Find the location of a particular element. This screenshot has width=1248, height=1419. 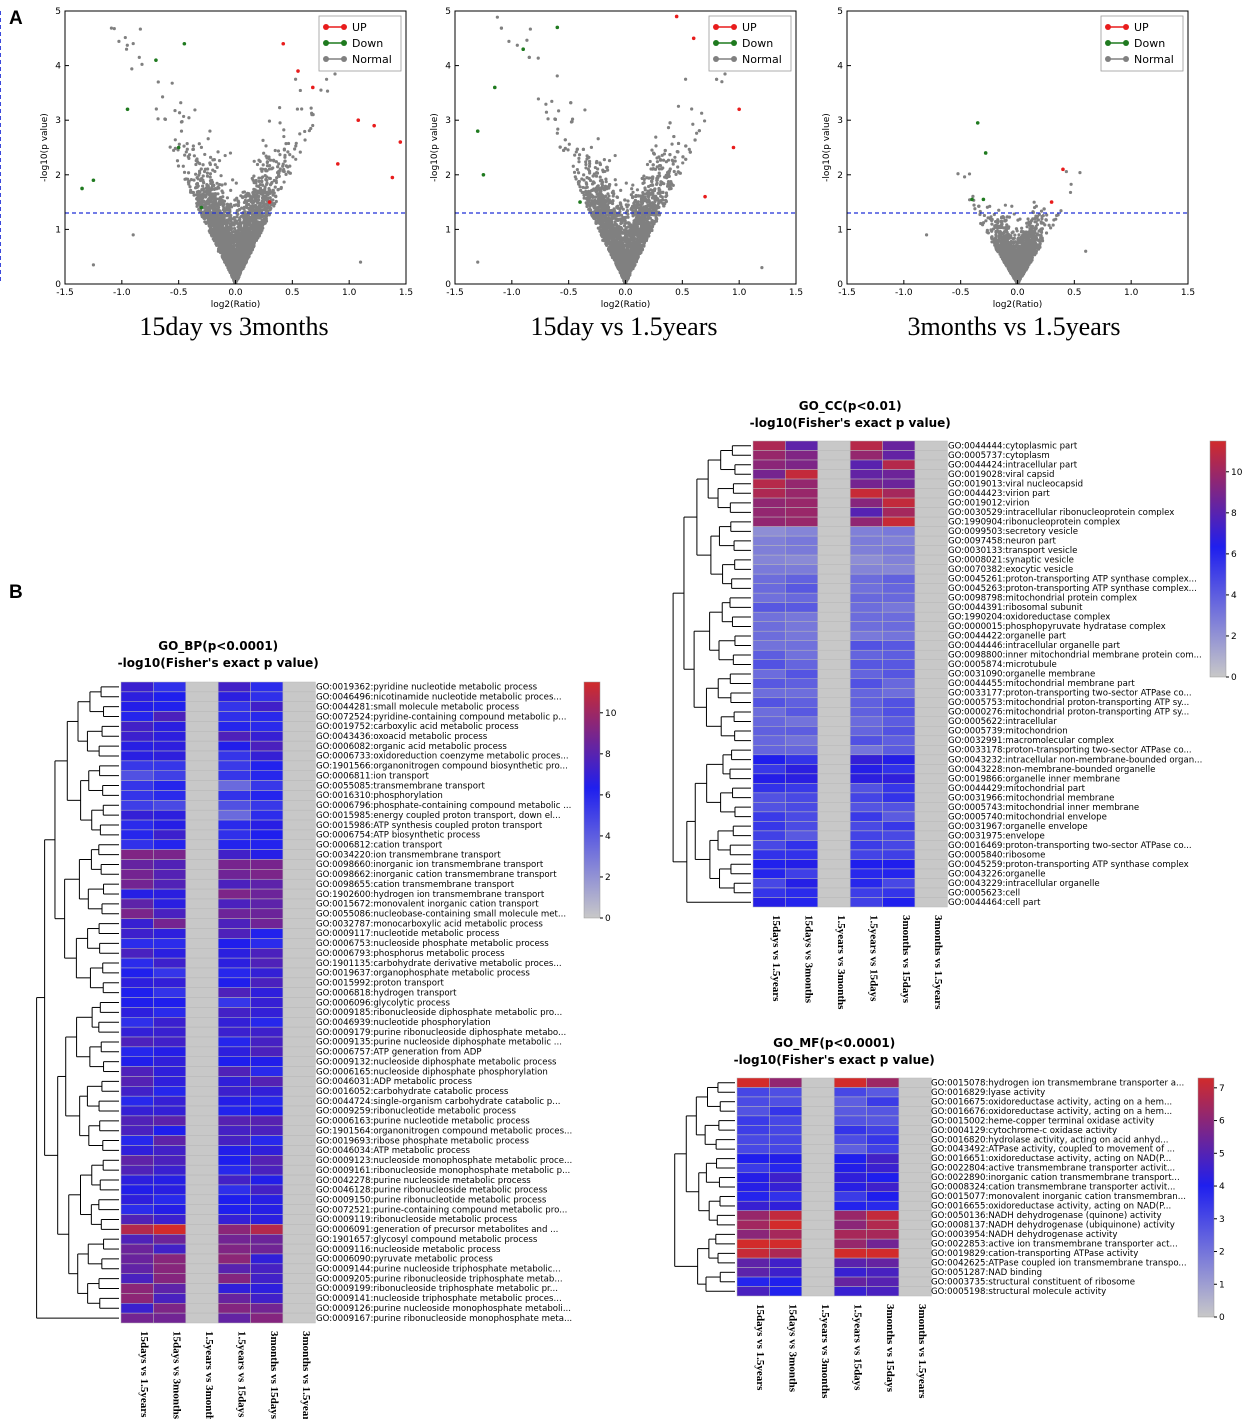

legend-marker is located at coordinates (344, 27).